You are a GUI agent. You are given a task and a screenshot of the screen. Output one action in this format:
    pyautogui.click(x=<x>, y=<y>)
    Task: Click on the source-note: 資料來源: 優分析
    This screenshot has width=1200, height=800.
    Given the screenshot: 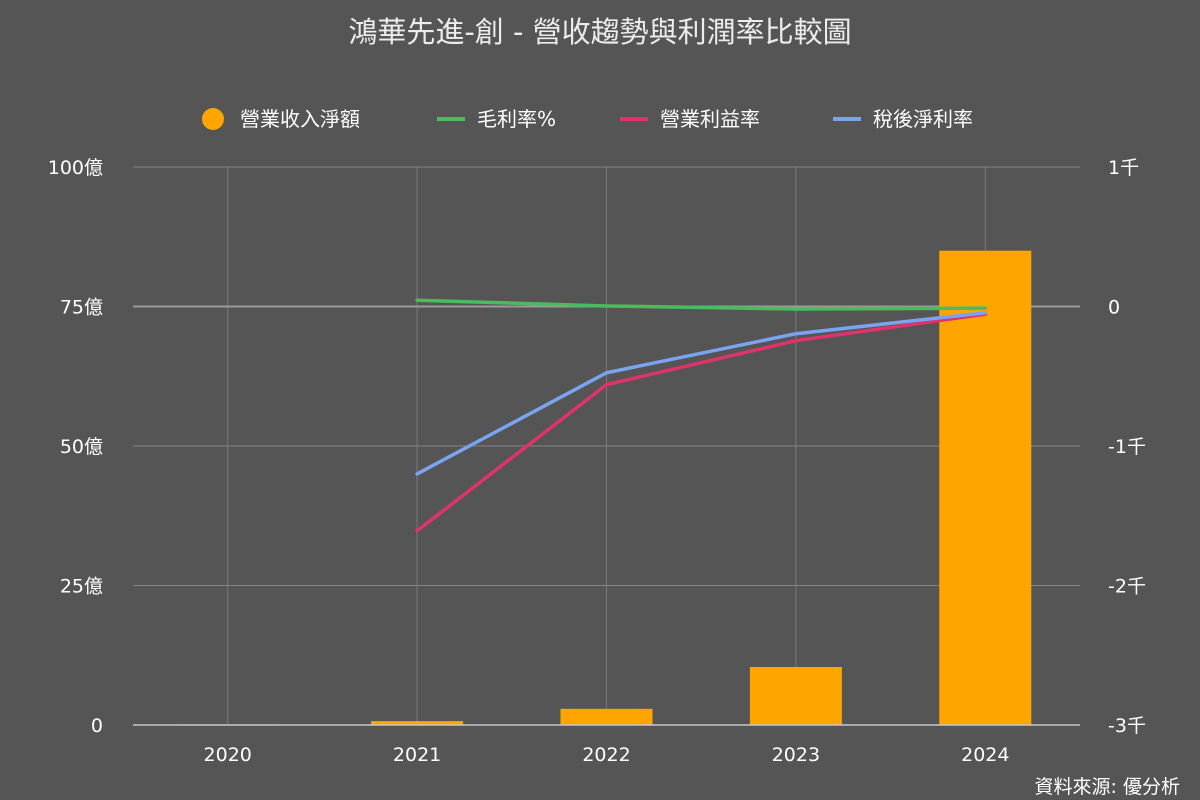 What is the action you would take?
    pyautogui.click(x=1107, y=787)
    